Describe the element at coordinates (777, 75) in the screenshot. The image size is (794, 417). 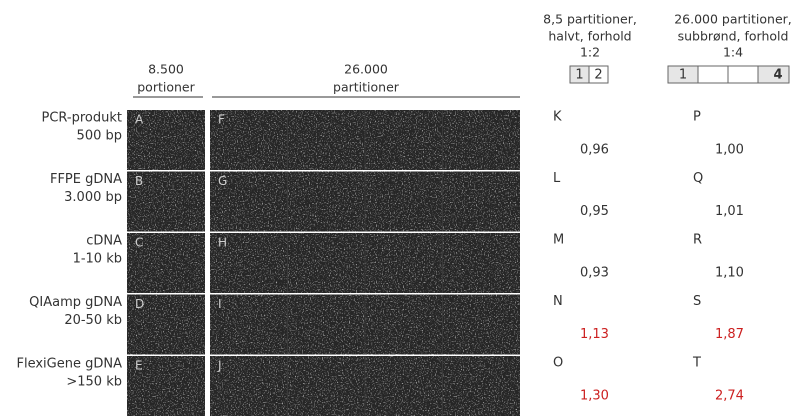
I see `well-label: 4` at that location.